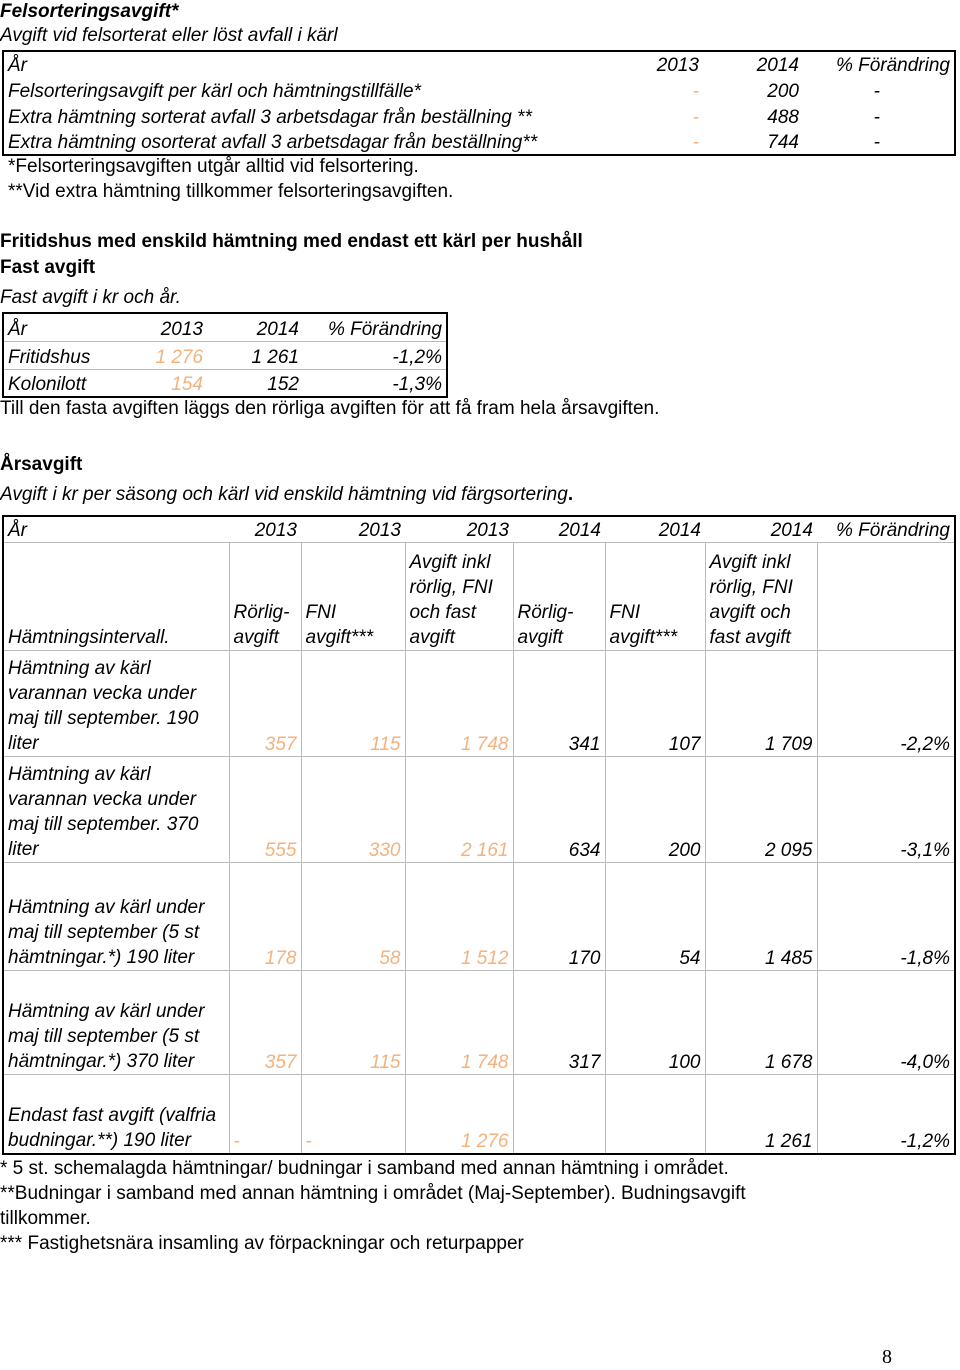 This screenshot has width=960, height=1370. Describe the element at coordinates (417, 384) in the screenshot. I see `value-cell: -1,3%` at that location.